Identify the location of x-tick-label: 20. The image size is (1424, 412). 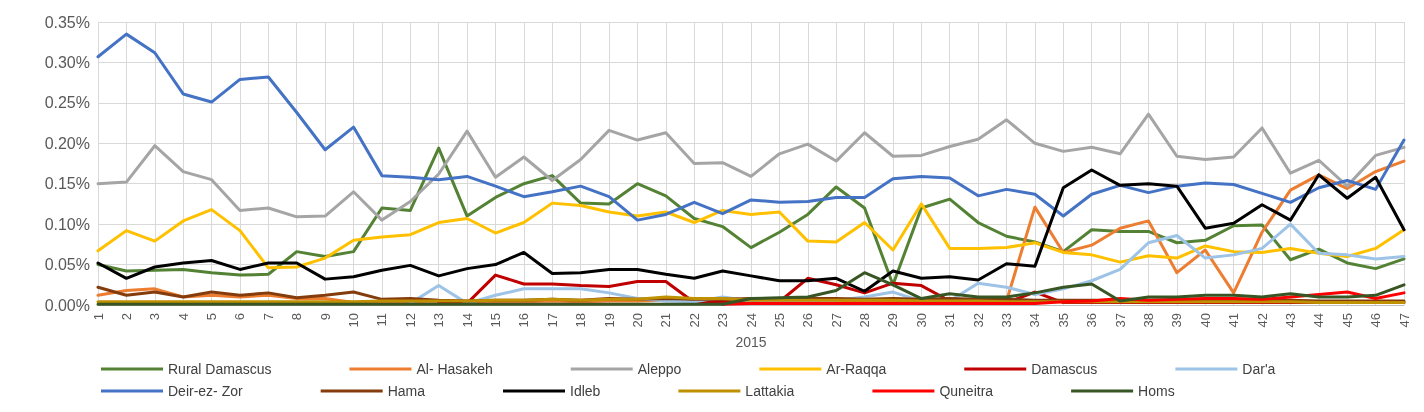
(637, 320).